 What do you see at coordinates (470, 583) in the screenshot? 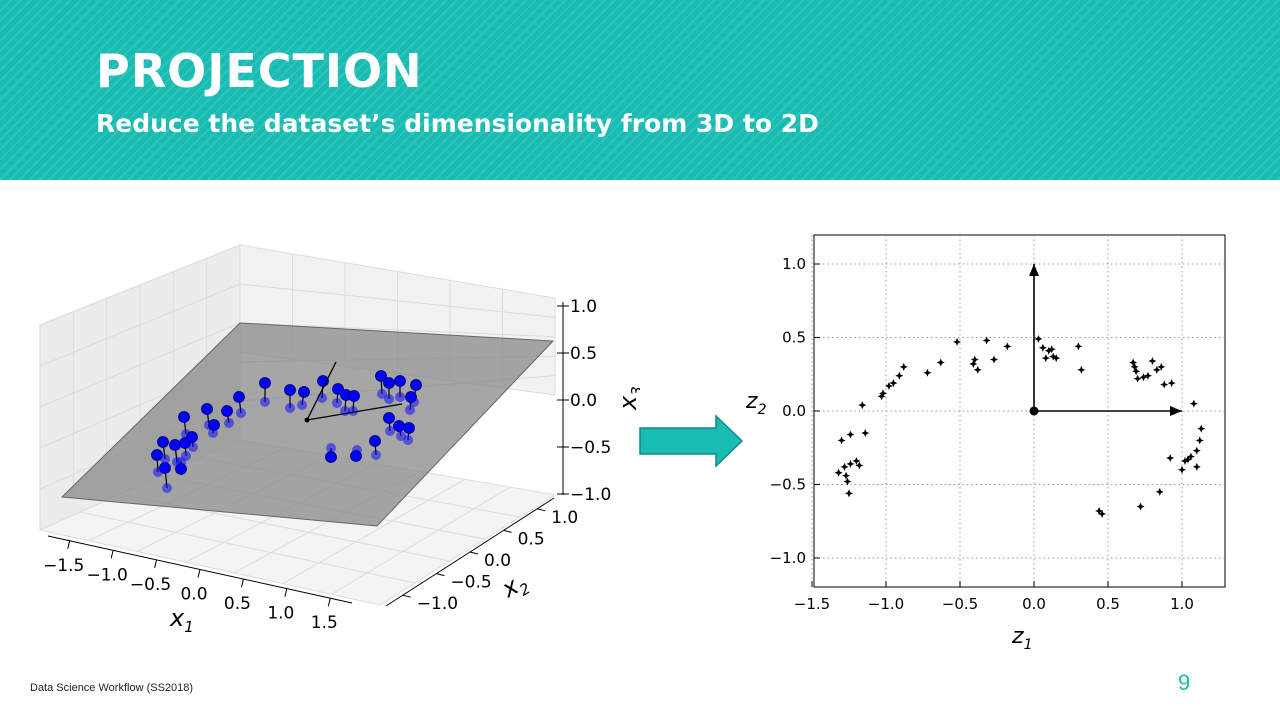
I see `x2-tick-label: −0.5` at bounding box center [470, 583].